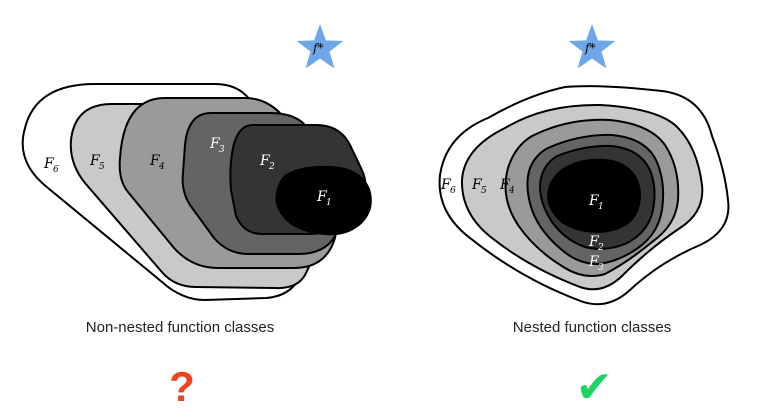 The height and width of the screenshot is (417, 764). I want to click on left-label-f4: F 4, so click(157, 162).